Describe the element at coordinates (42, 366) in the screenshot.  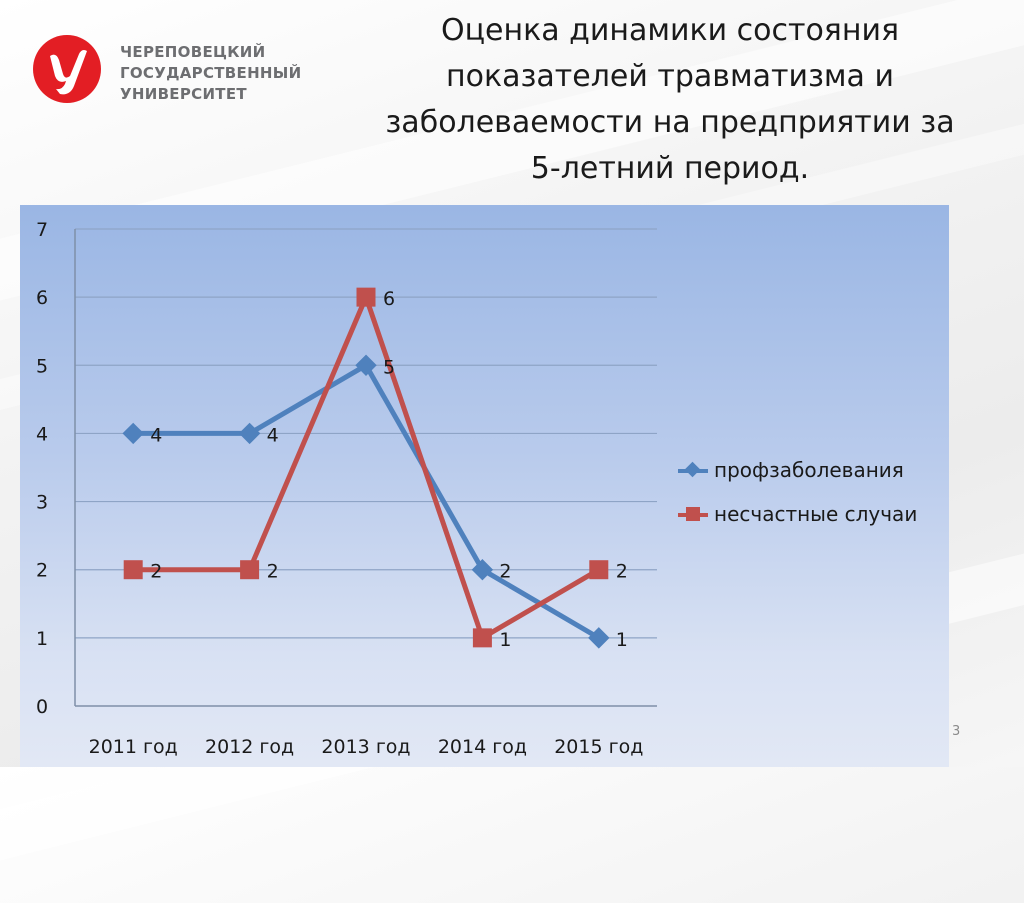
I see `y-tick-label: 5` at that location.